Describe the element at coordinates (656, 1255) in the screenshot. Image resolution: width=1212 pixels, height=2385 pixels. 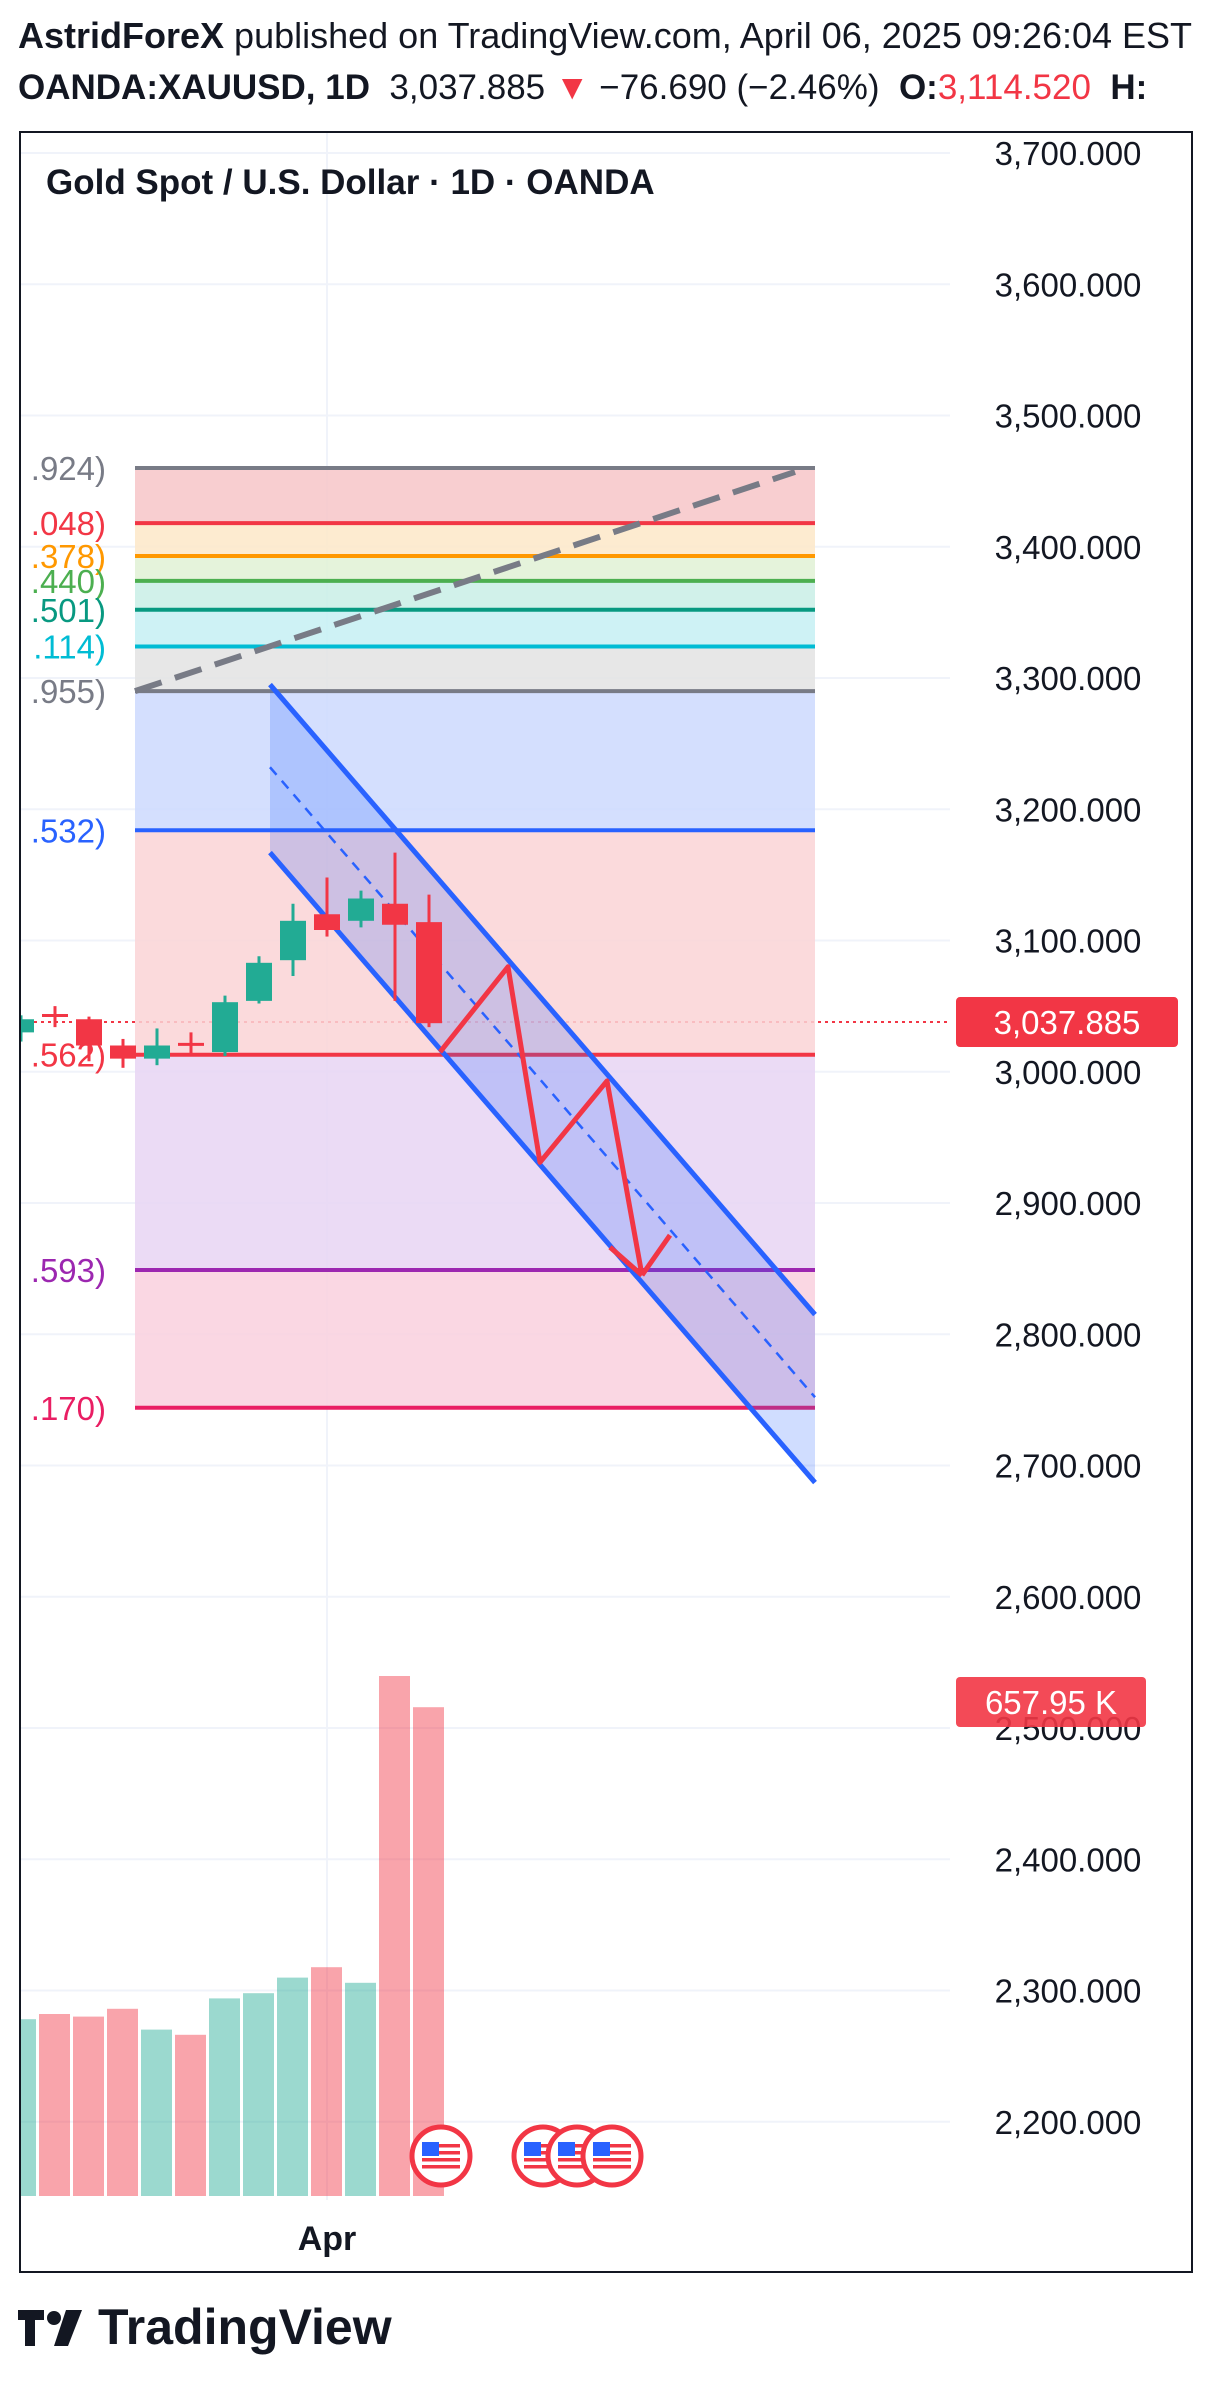
I see `arrowhead-right` at that location.